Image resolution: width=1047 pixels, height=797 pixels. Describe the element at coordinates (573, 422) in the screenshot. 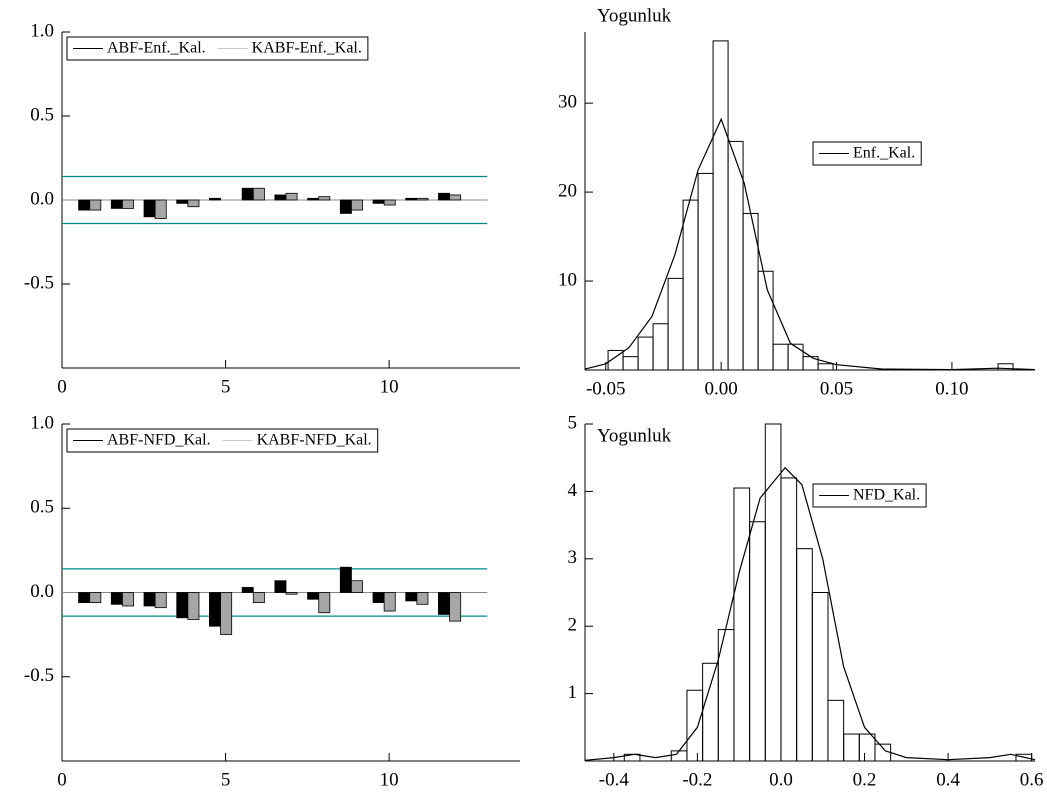

I see `y-tick-label: 5` at that location.